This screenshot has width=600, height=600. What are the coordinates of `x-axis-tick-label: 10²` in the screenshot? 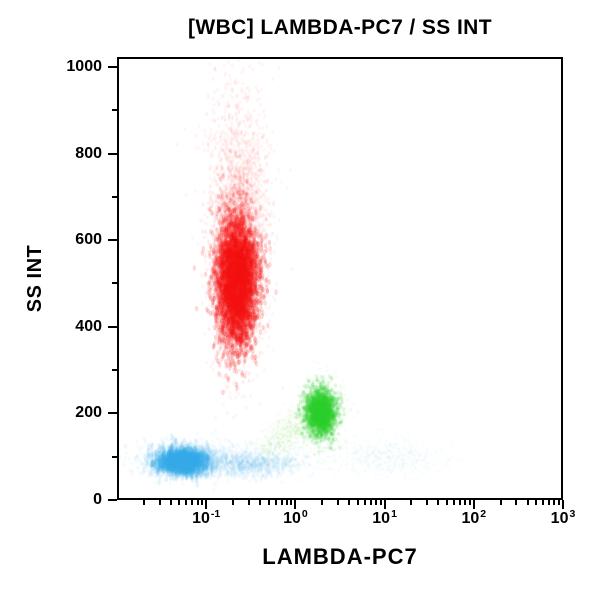 It's located at (474, 518).